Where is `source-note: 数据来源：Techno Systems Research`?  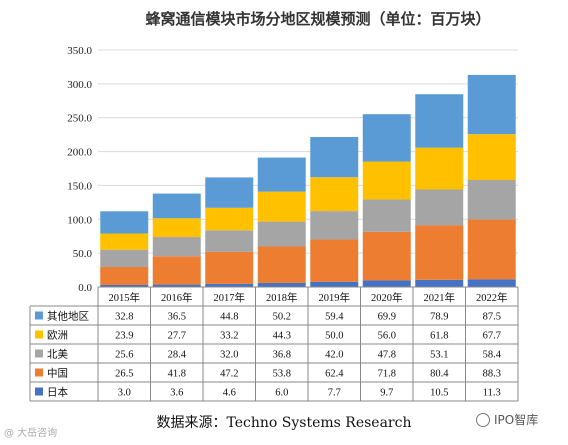
source-note: 数据来源：Techno Systems Research is located at coordinates (284, 423).